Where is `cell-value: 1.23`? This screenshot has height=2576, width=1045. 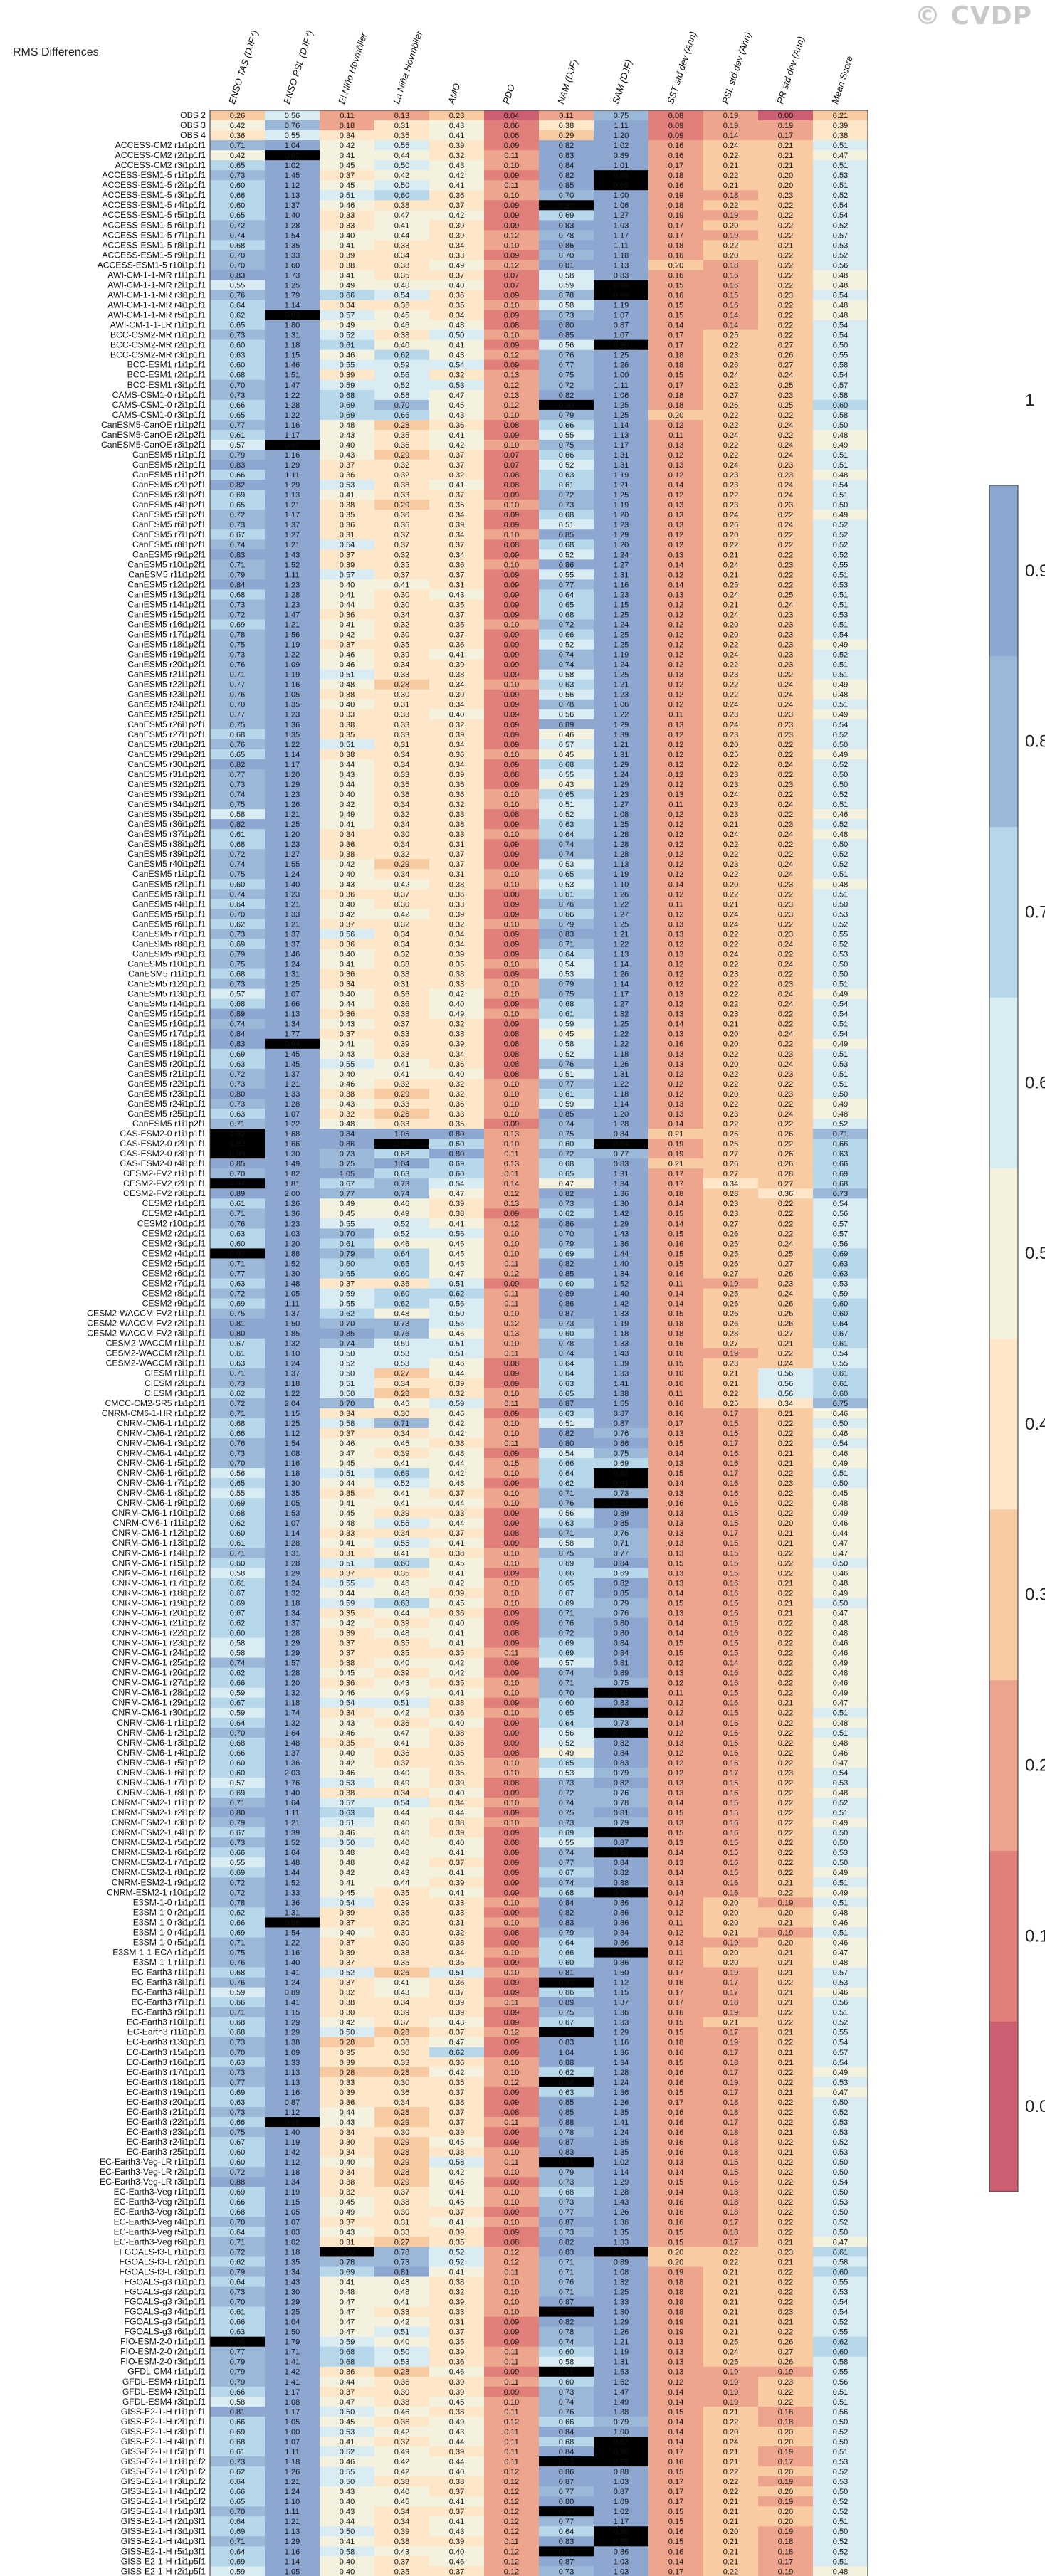 cell-value: 1.23 is located at coordinates (292, 715).